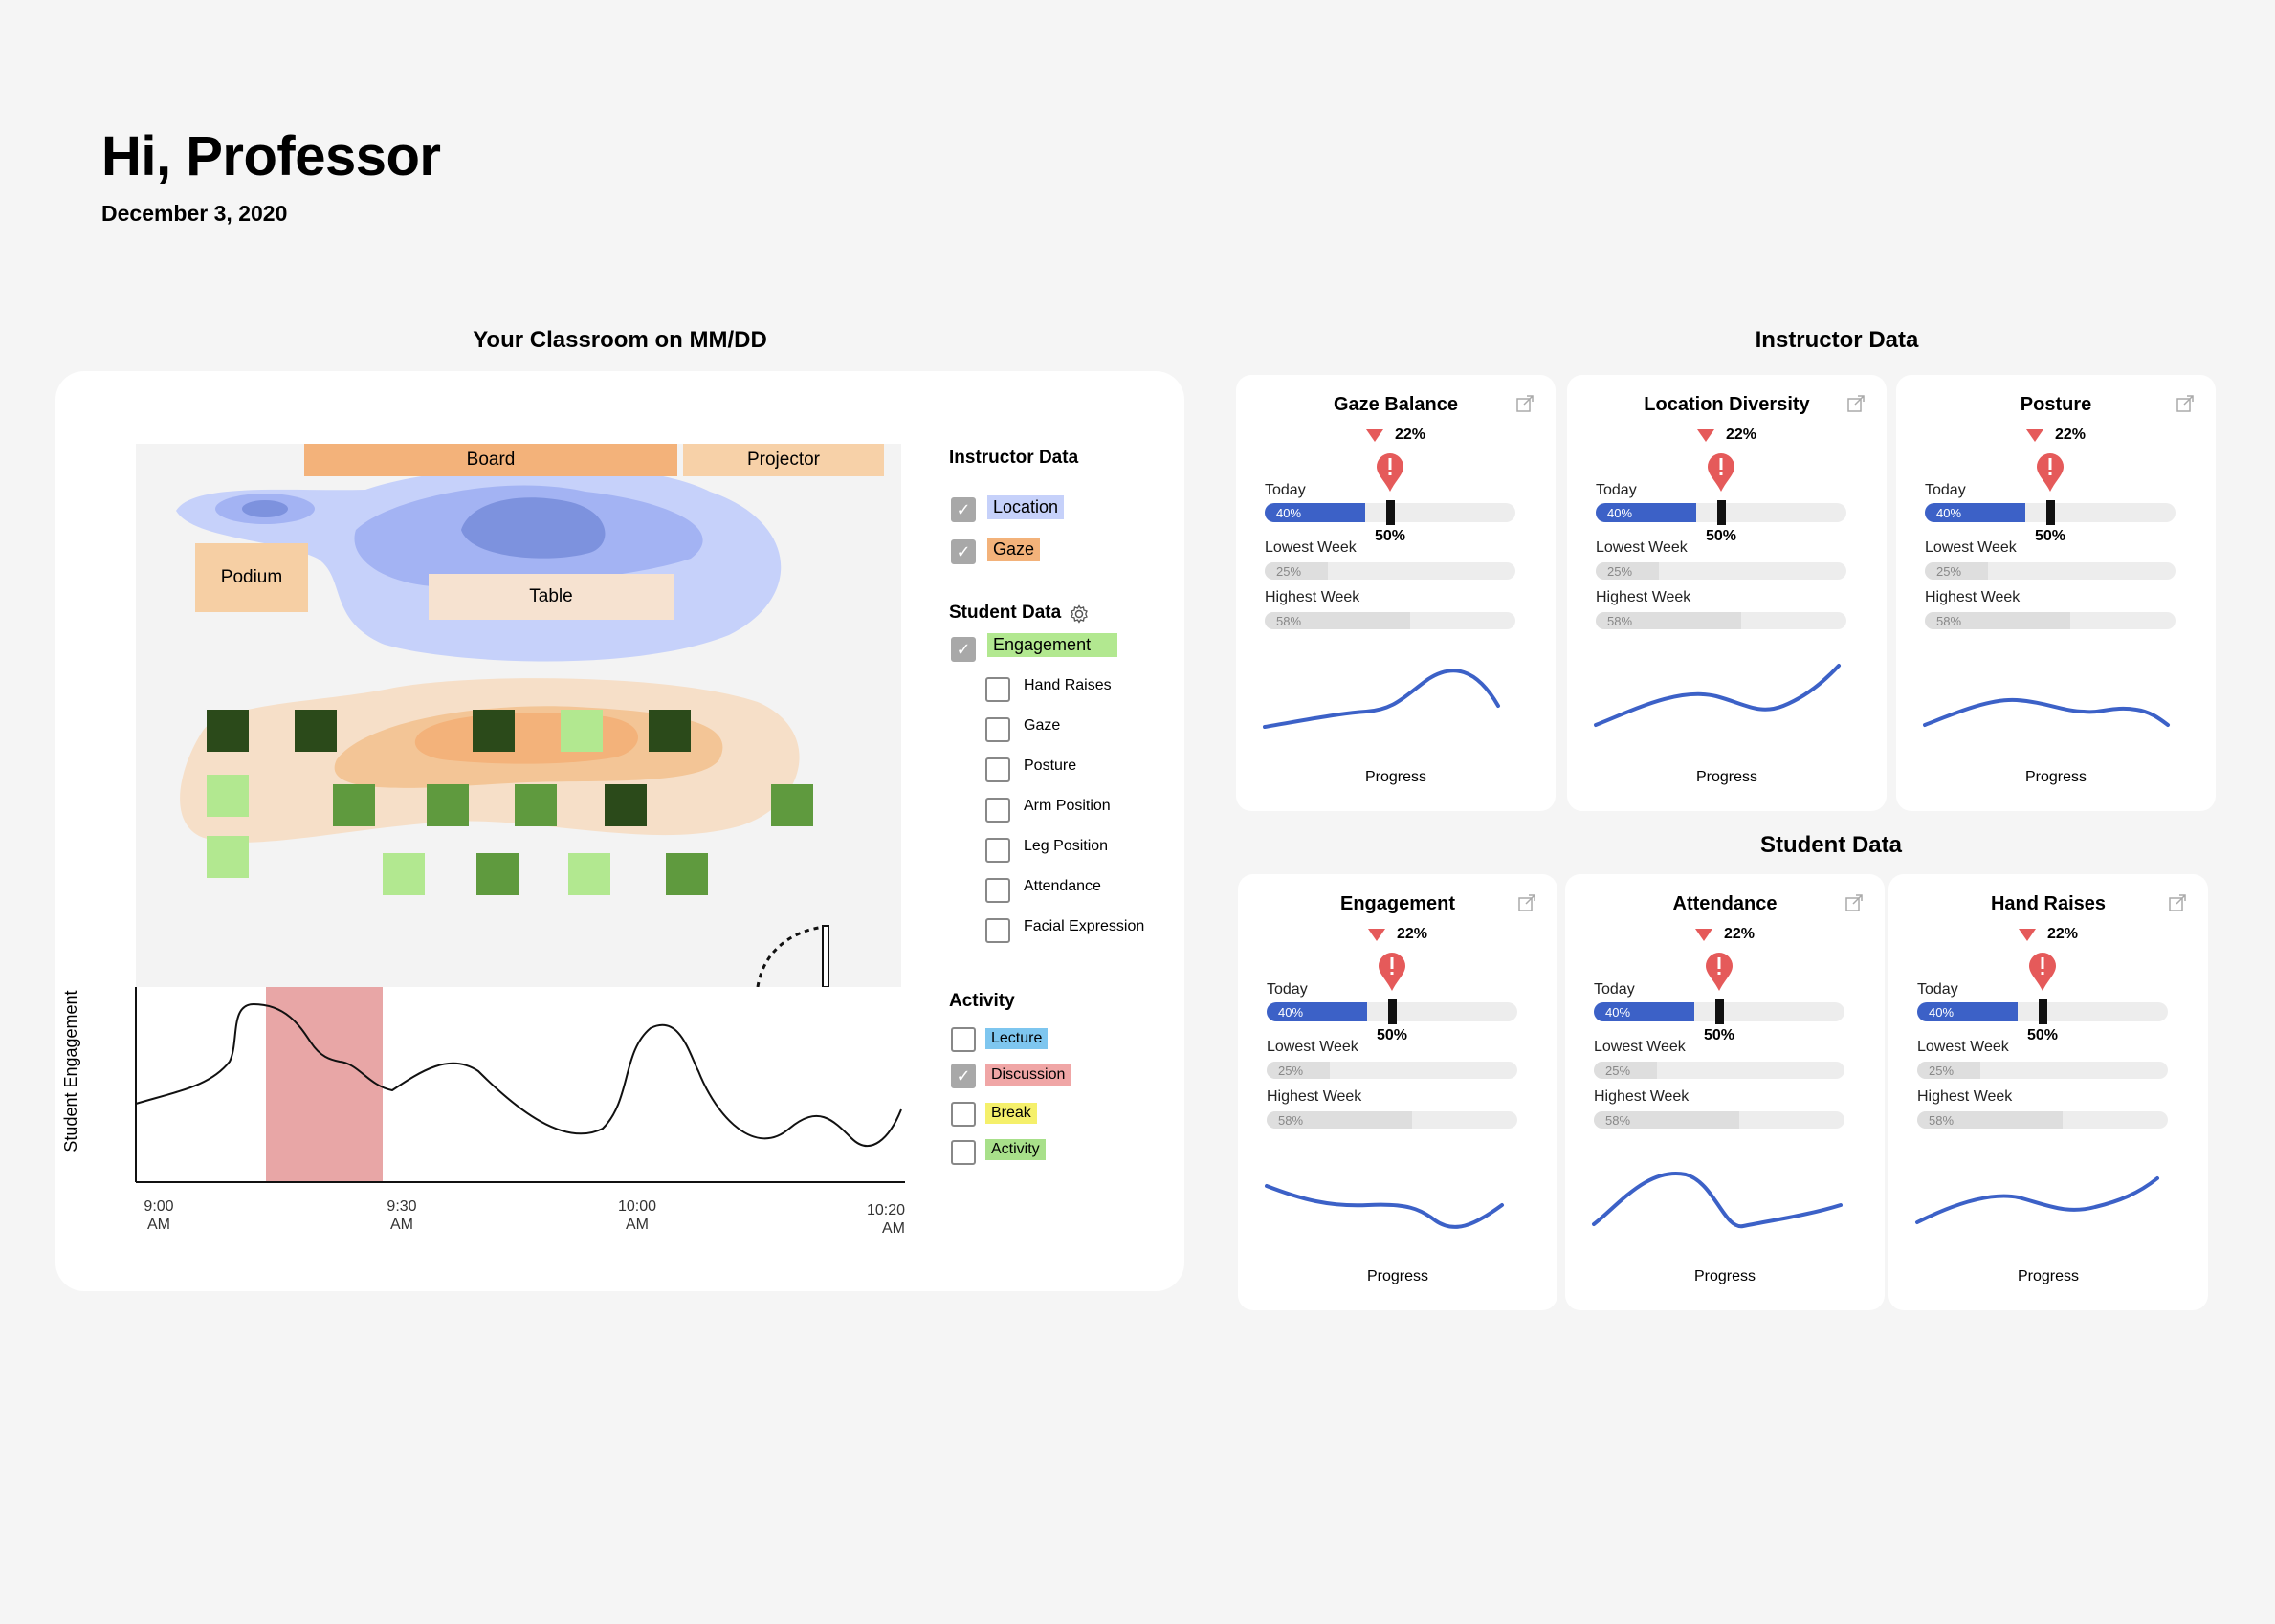 The height and width of the screenshot is (1624, 2275). I want to click on hand-raises-checkbox, so click(997, 690).